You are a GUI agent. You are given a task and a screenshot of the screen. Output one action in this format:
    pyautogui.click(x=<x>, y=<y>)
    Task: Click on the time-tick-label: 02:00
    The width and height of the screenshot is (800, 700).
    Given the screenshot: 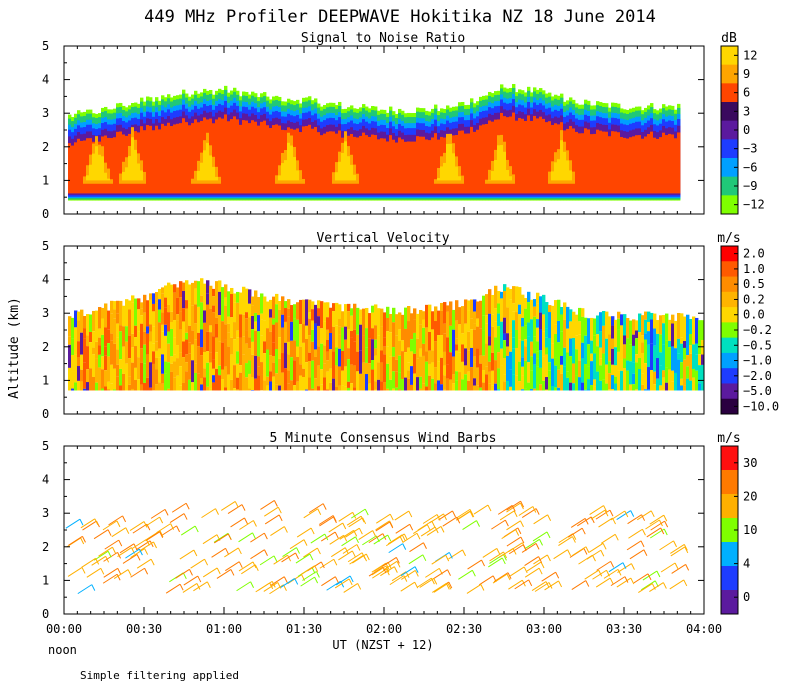 What is the action you would take?
    pyautogui.click(x=384, y=629)
    